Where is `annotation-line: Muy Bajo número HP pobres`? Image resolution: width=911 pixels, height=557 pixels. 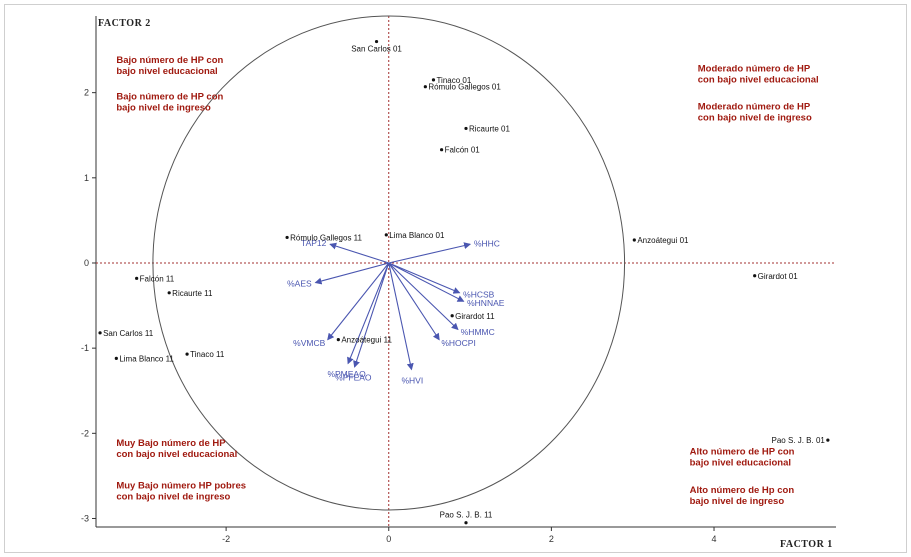
annotation-line: Muy Bajo número HP pobres is located at coordinates (181, 486).